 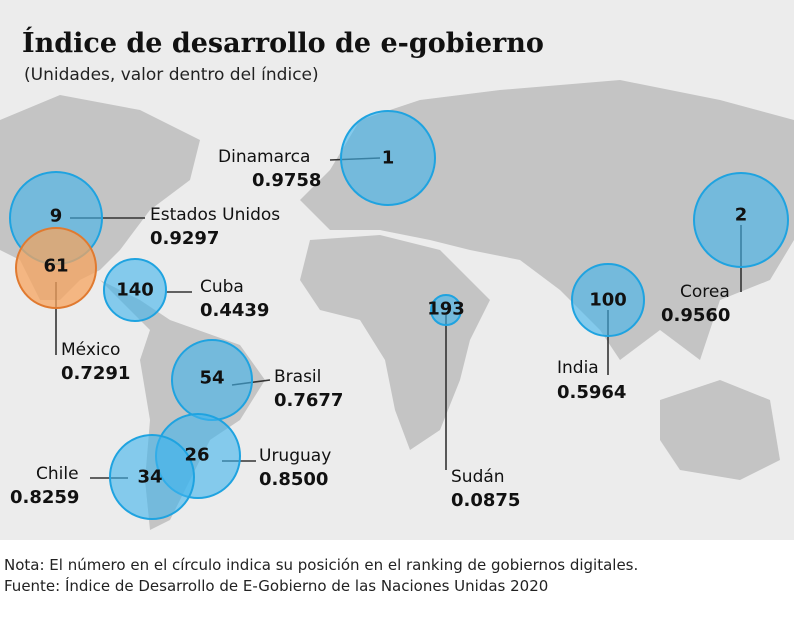 I want to click on value-estados-unidos: 0.9297, so click(x=184, y=238).